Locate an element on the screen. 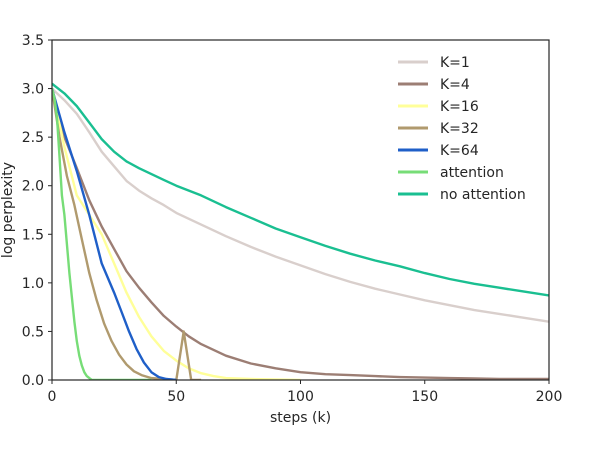 The width and height of the screenshot is (597, 458). series-line-attention is located at coordinates (102, 234).